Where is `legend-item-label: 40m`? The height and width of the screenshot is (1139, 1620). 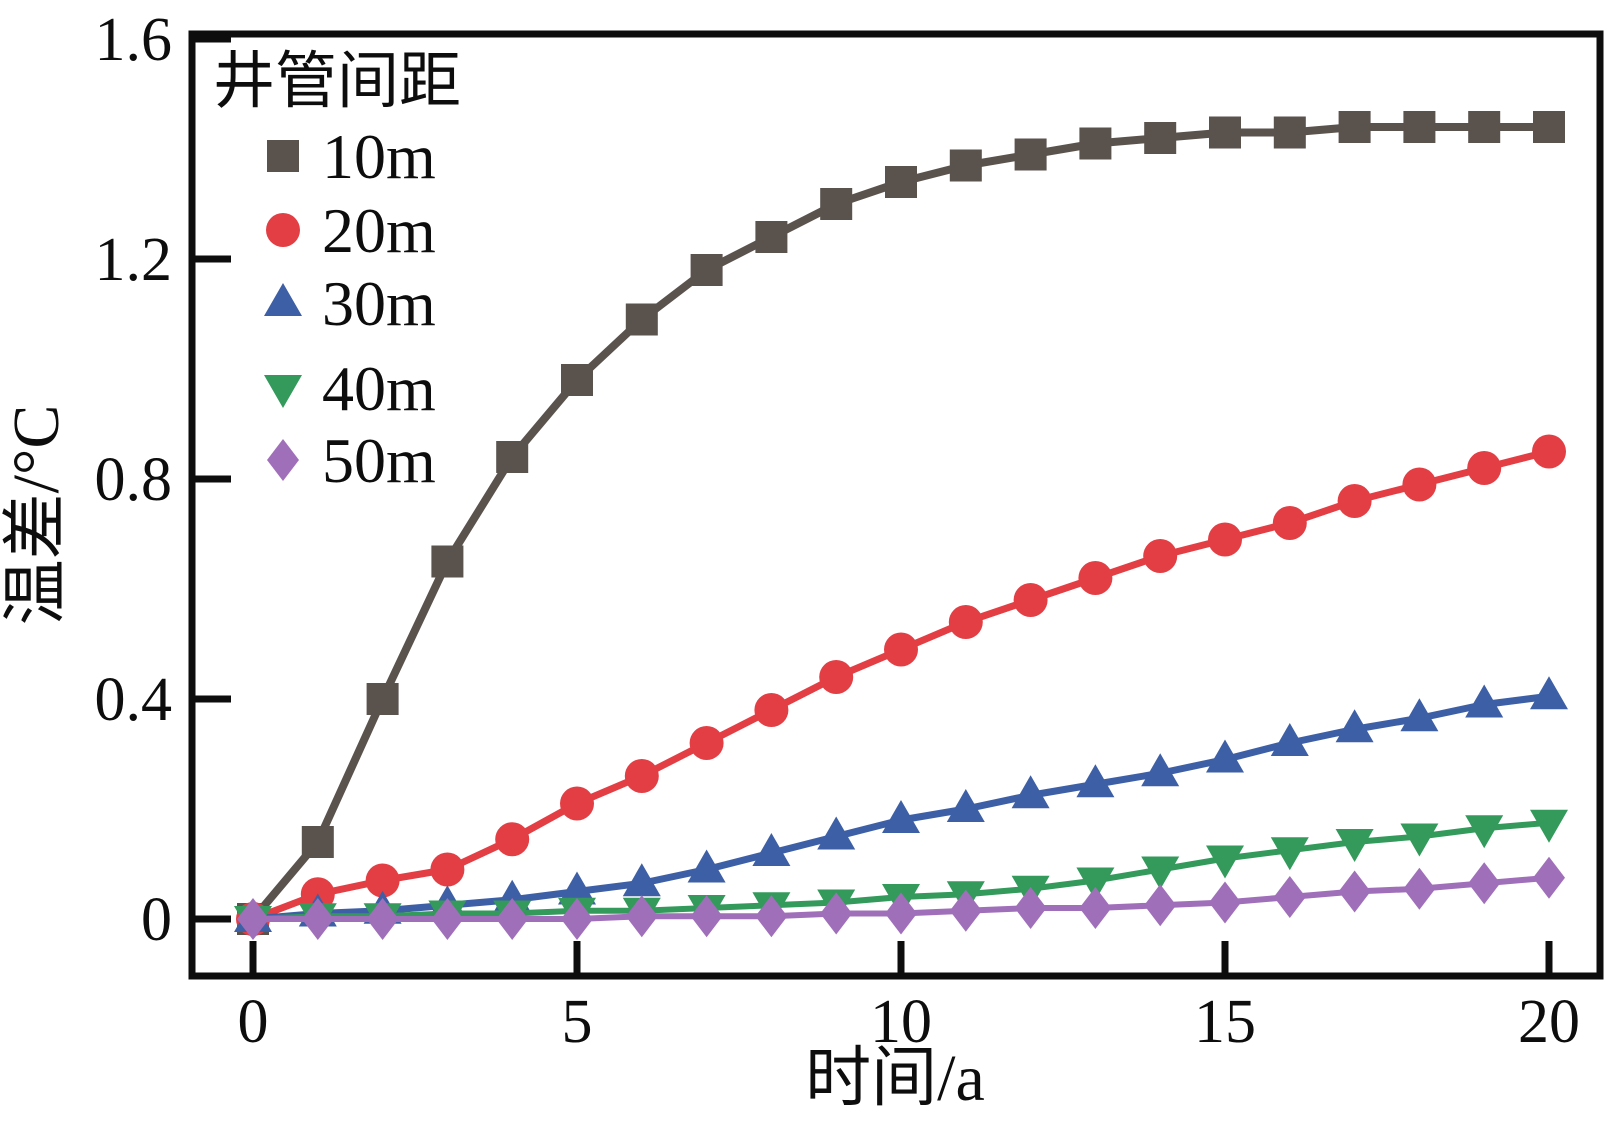 legend-item-label: 40m is located at coordinates (379, 388).